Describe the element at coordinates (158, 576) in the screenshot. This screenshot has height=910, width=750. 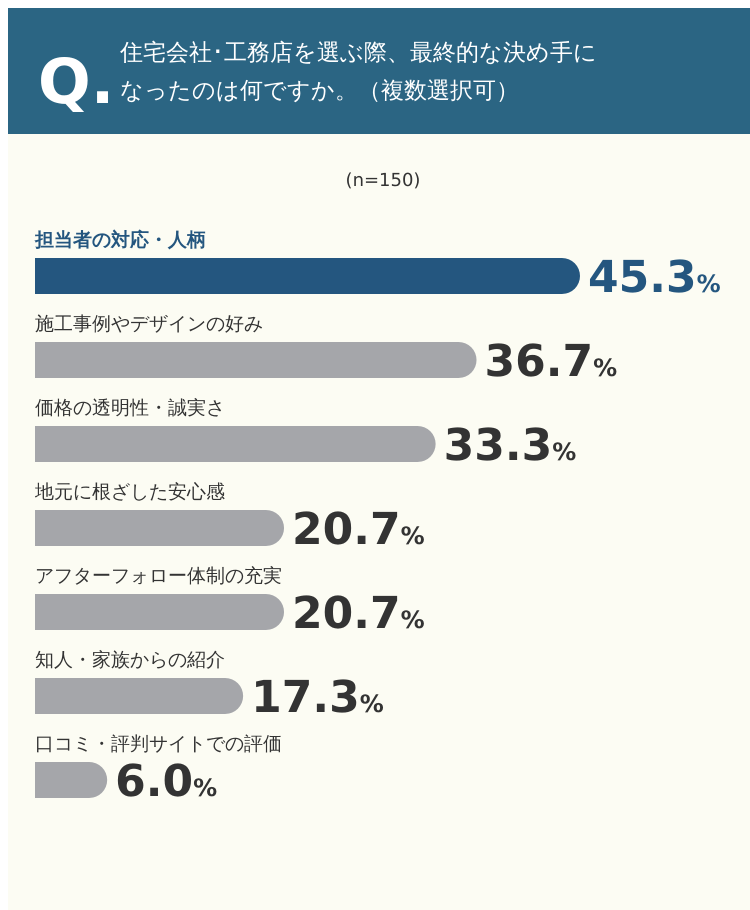
I see `y-tick-label: アフターフォロー体制の充実` at that location.